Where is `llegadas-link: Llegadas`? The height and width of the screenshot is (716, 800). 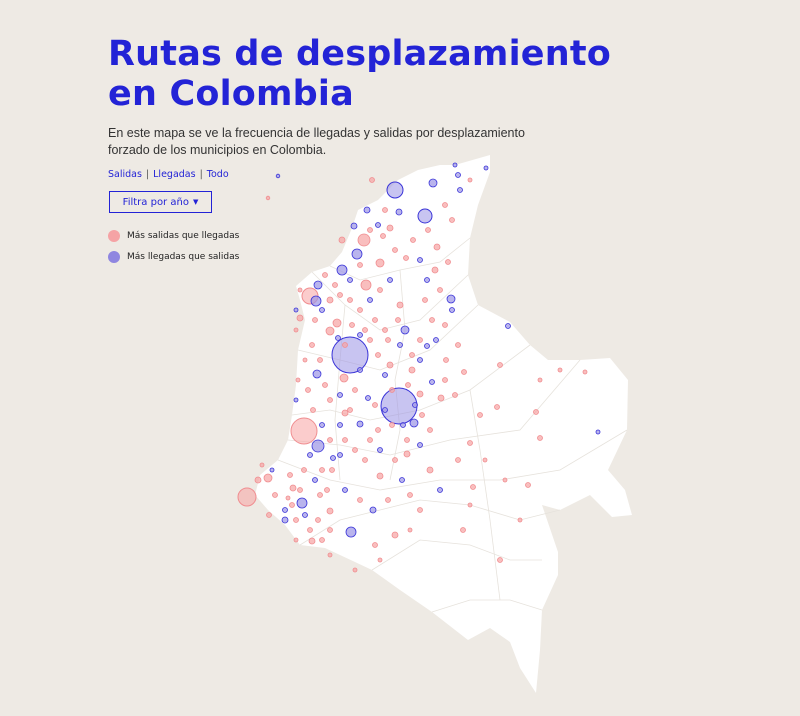
llegadas-link: Llegadas is located at coordinates (174, 174).